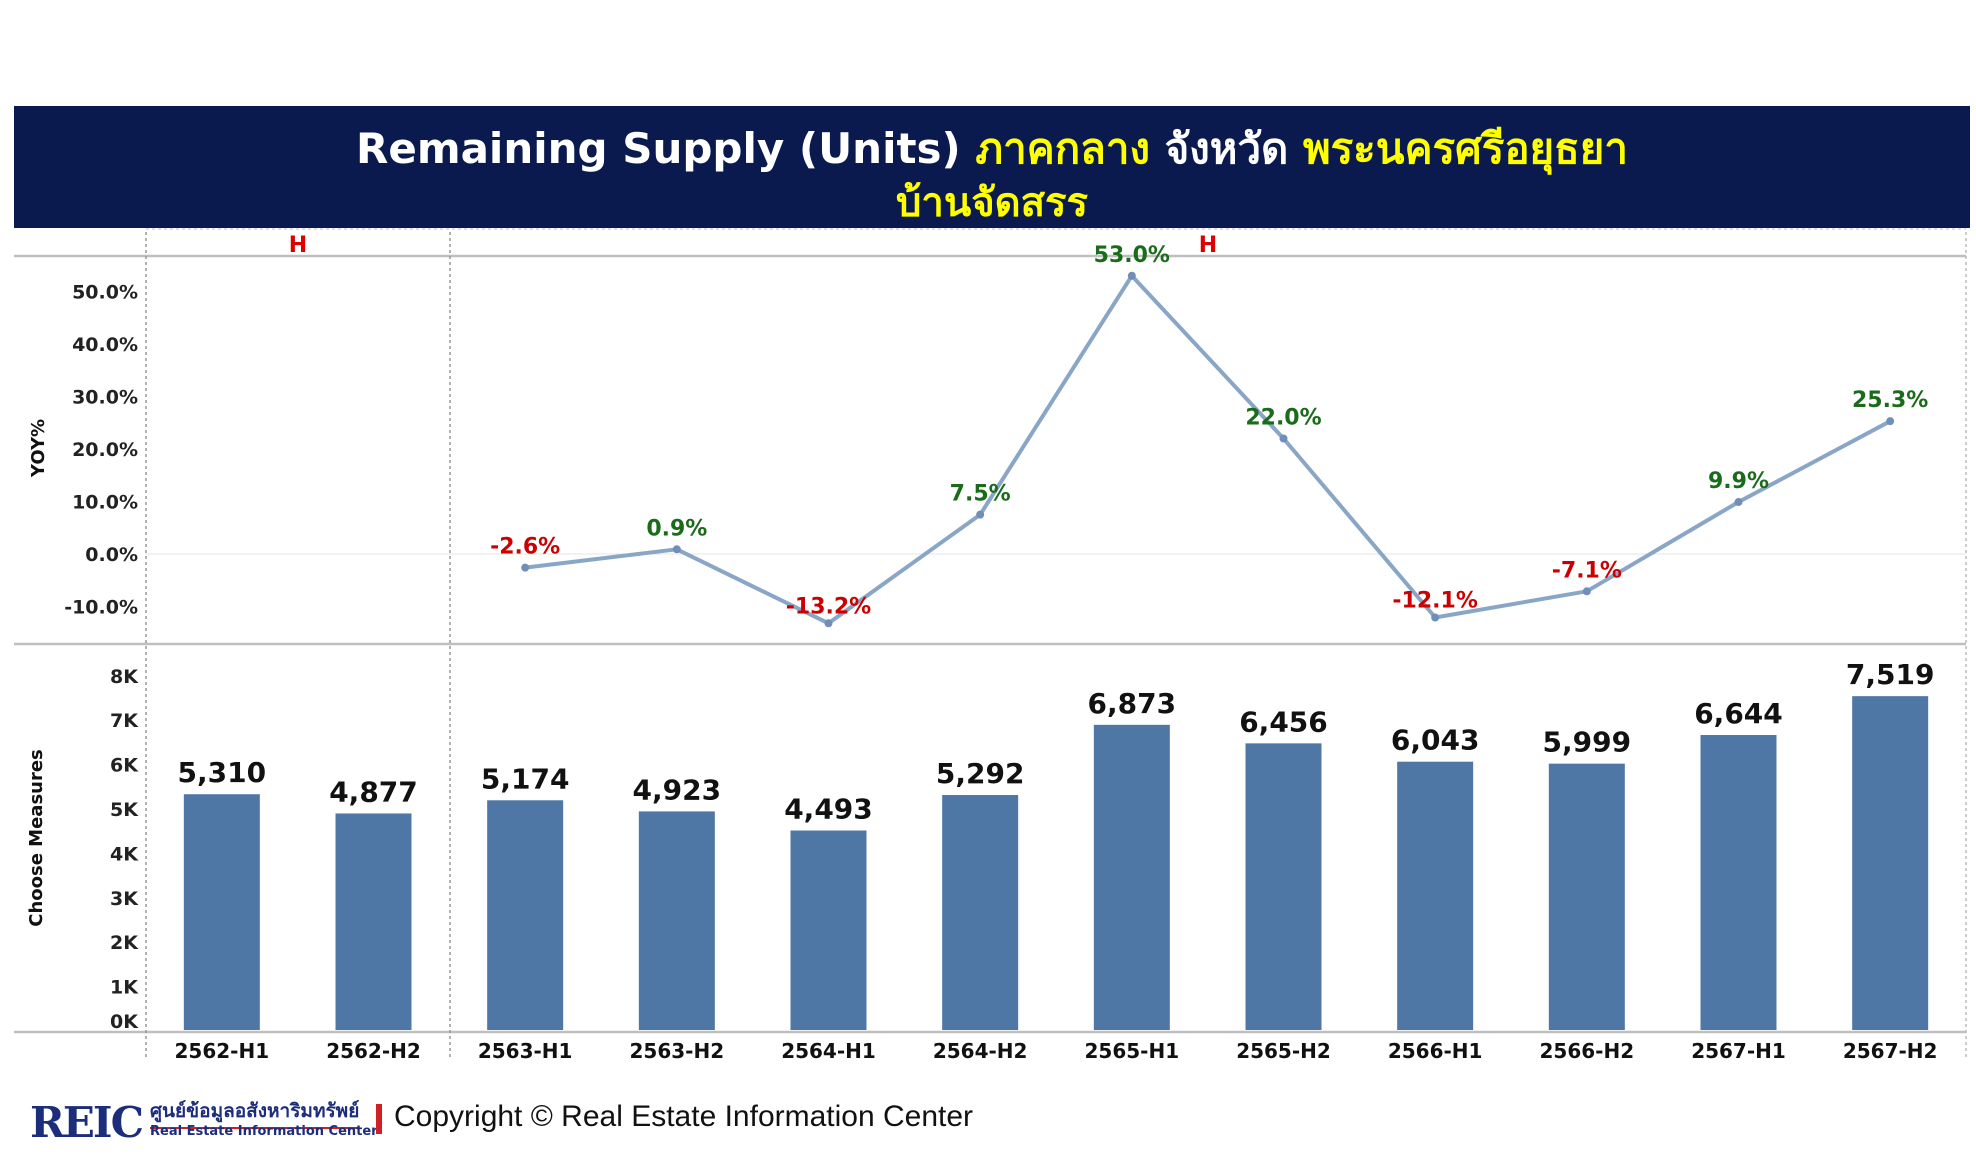  What do you see at coordinates (992, 203) in the screenshot?
I see `chart-subtitle: บ้านจัดสรร` at bounding box center [992, 203].